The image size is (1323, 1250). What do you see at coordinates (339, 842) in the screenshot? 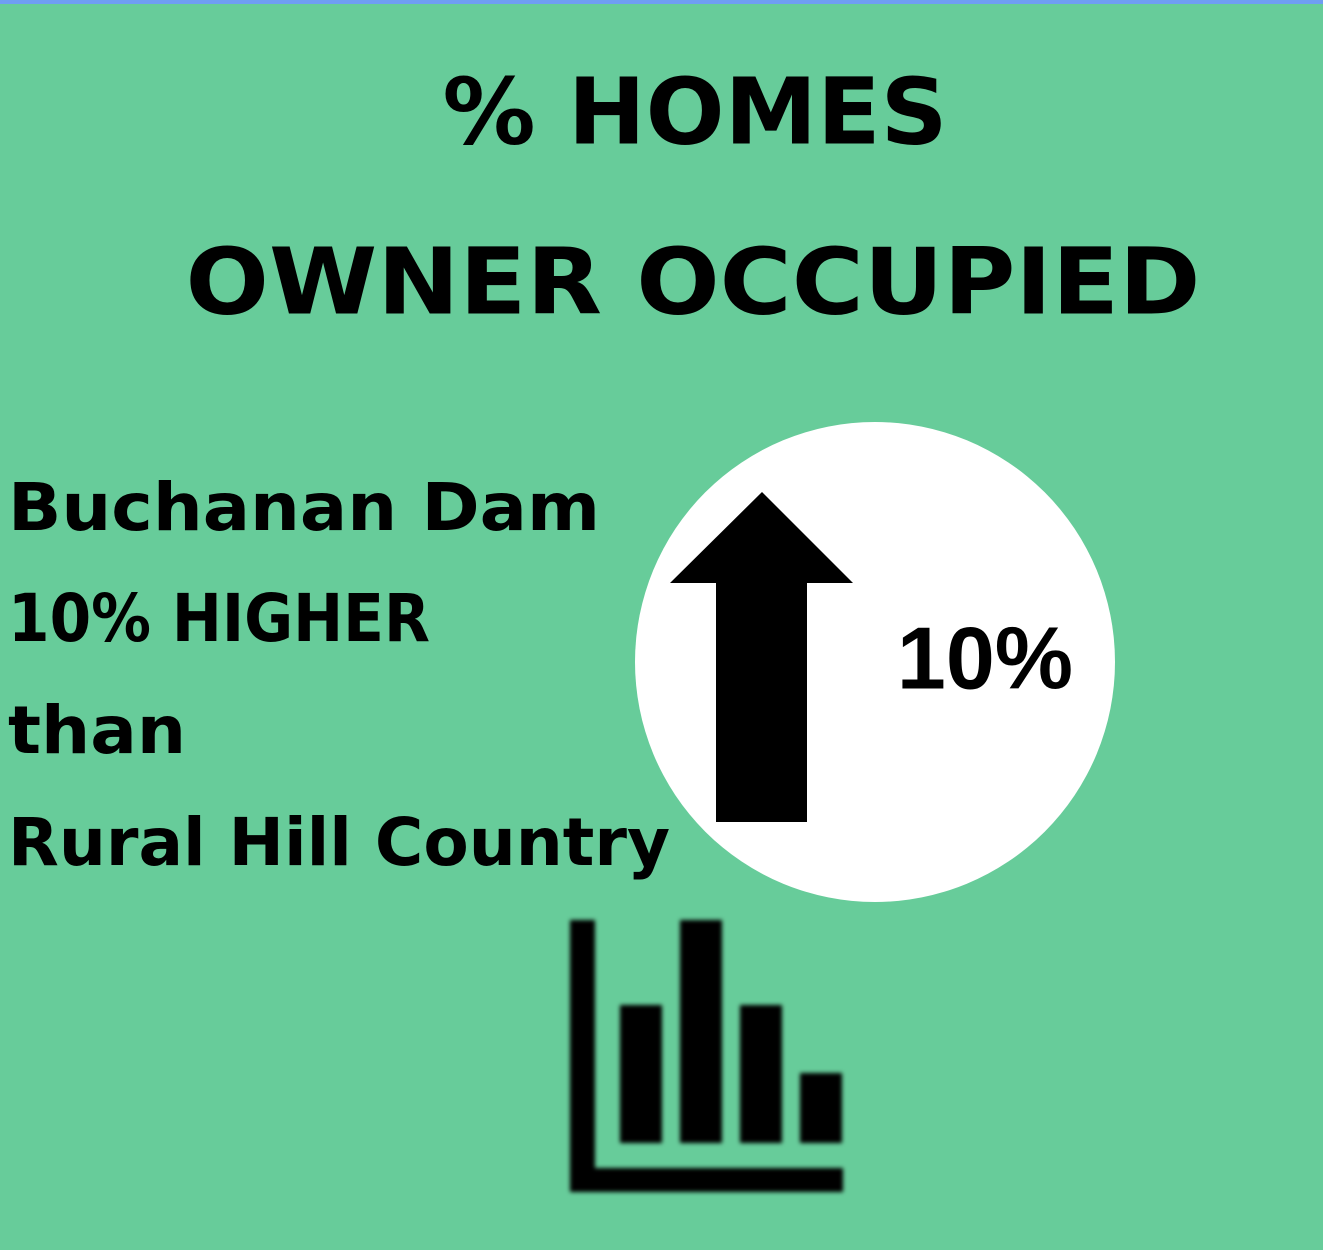
I see `comparison-line: Rural Hill Country` at bounding box center [339, 842].